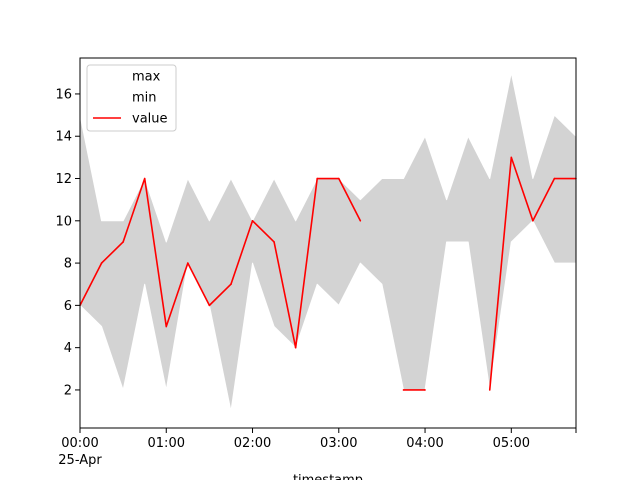  What do you see at coordinates (63, 94) in the screenshot?
I see `y-tick-label: 16` at bounding box center [63, 94].